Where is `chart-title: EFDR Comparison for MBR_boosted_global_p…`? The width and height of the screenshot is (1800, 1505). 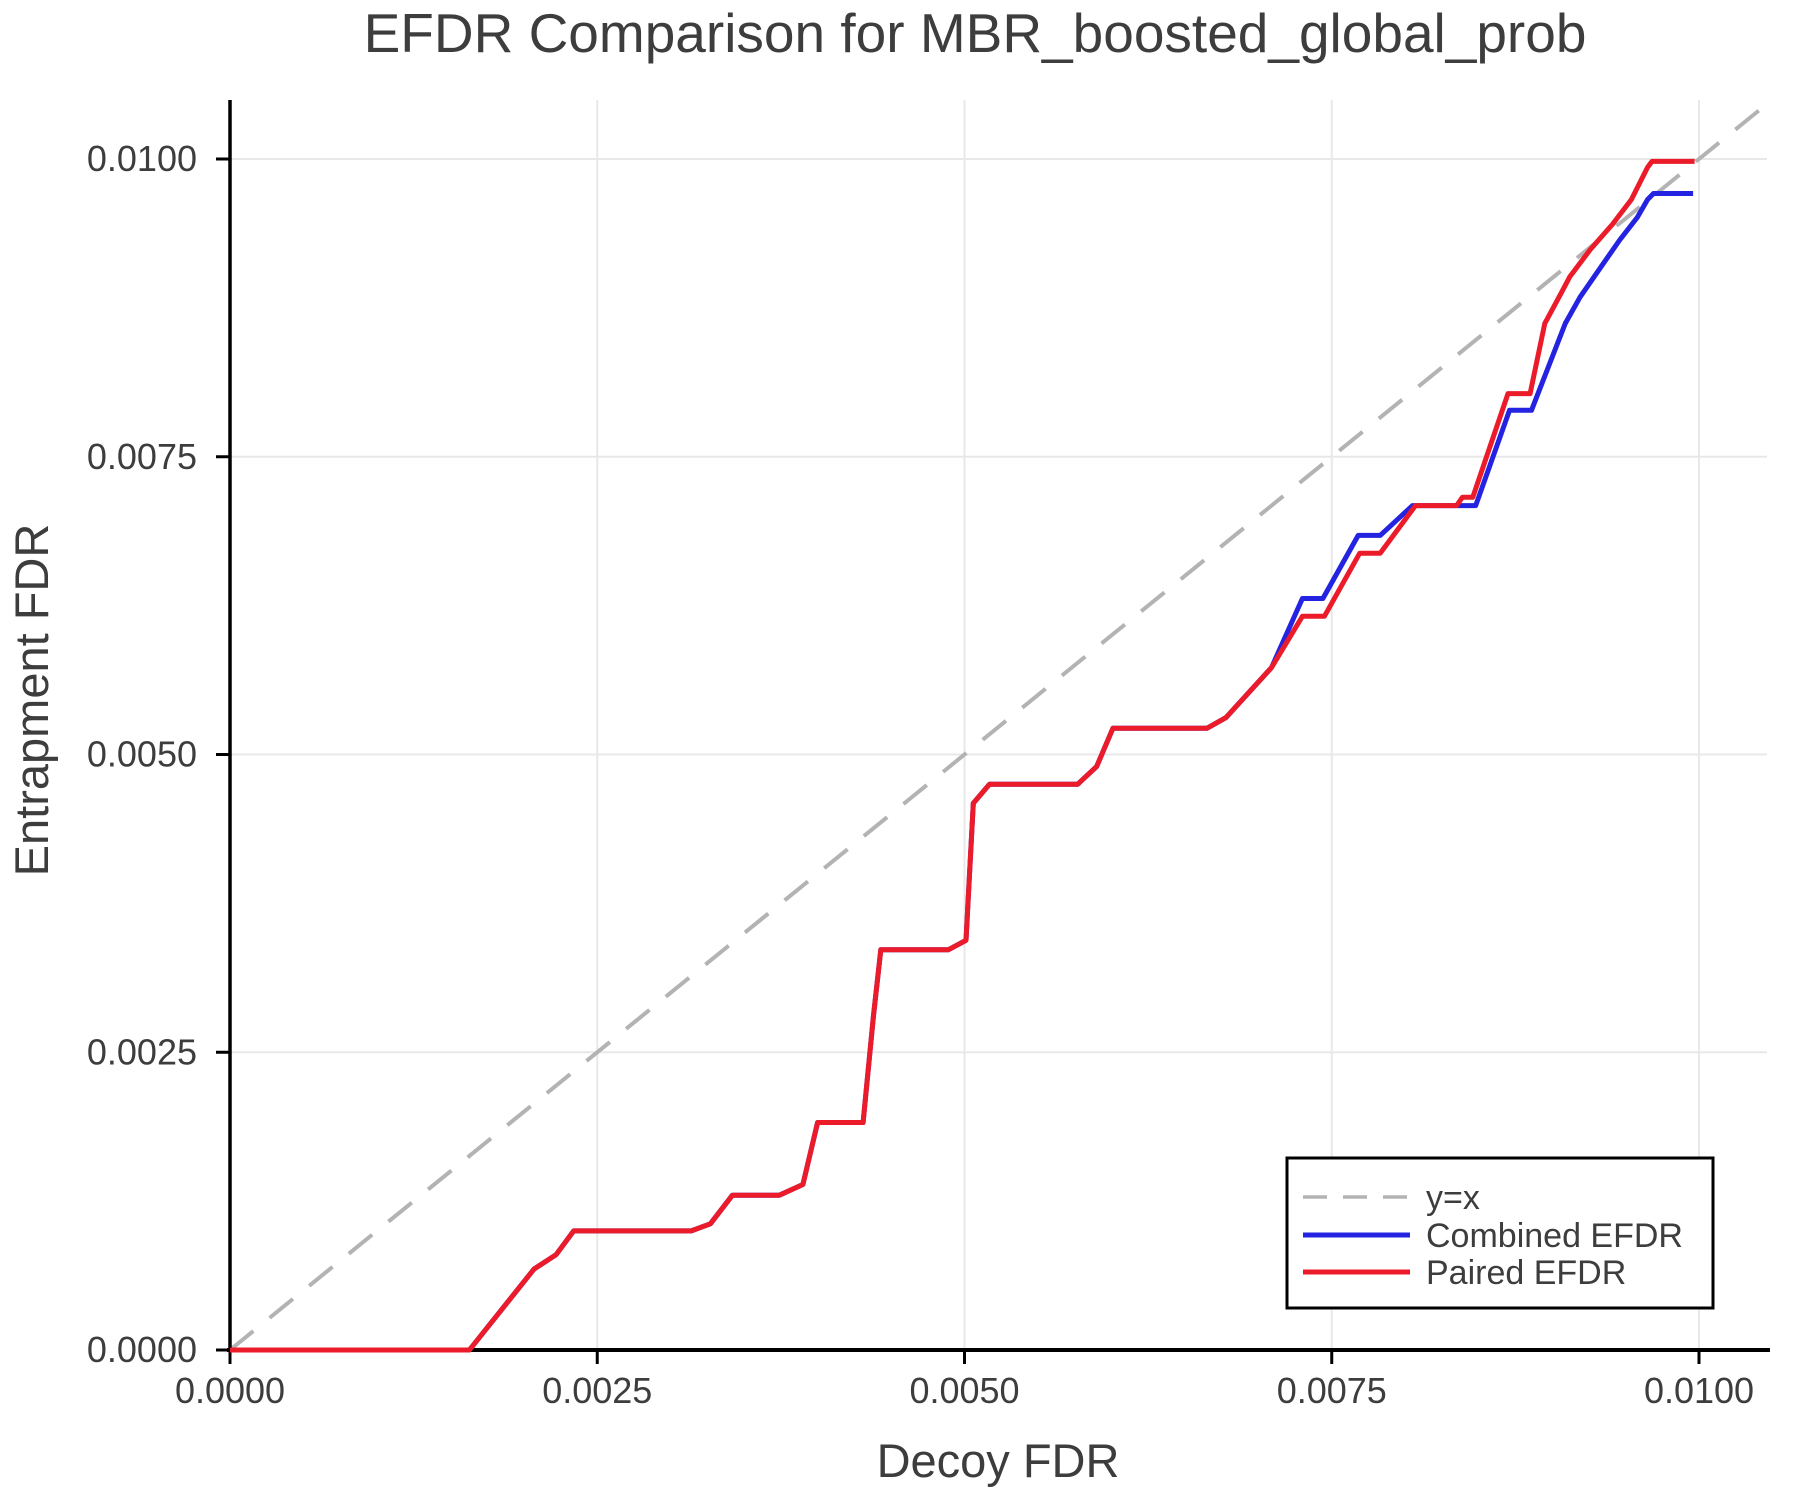
chart-title: EFDR Comparison for MBR_boosted_global_p… is located at coordinates (975, 33).